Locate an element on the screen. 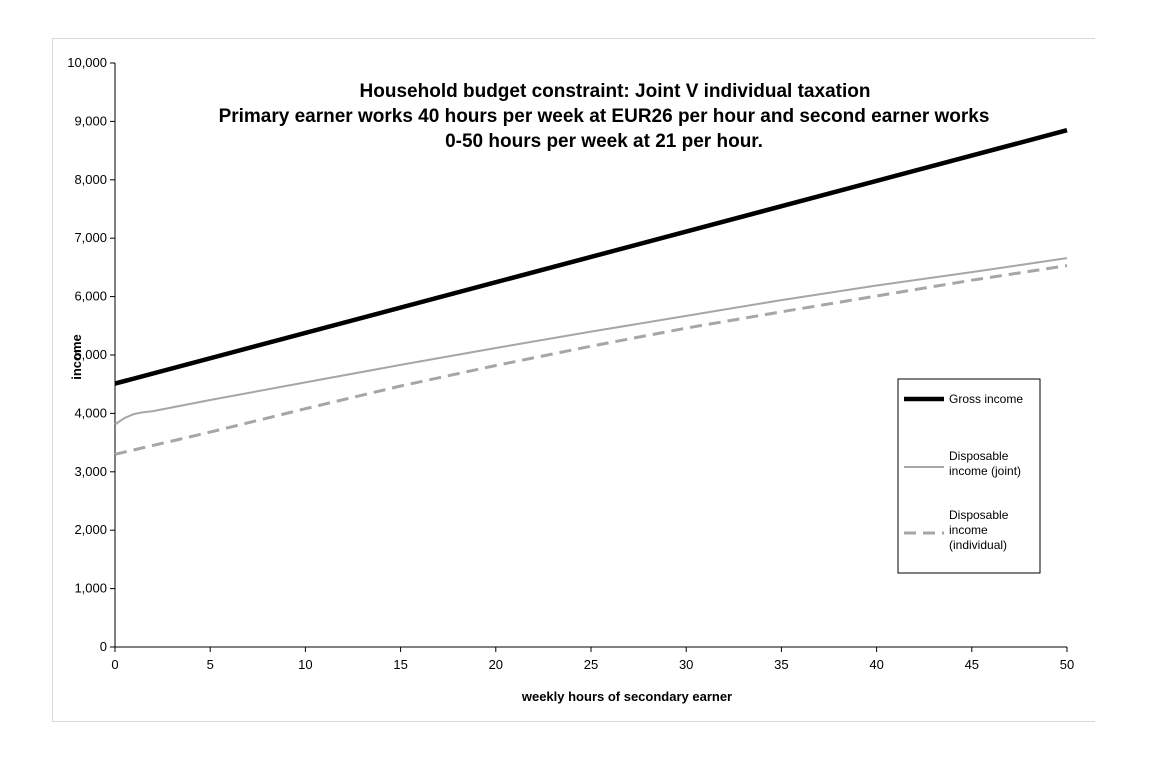 Image resolution: width=1157 pixels, height=774 pixels. y-tick-label: 3,000 is located at coordinates (90, 471).